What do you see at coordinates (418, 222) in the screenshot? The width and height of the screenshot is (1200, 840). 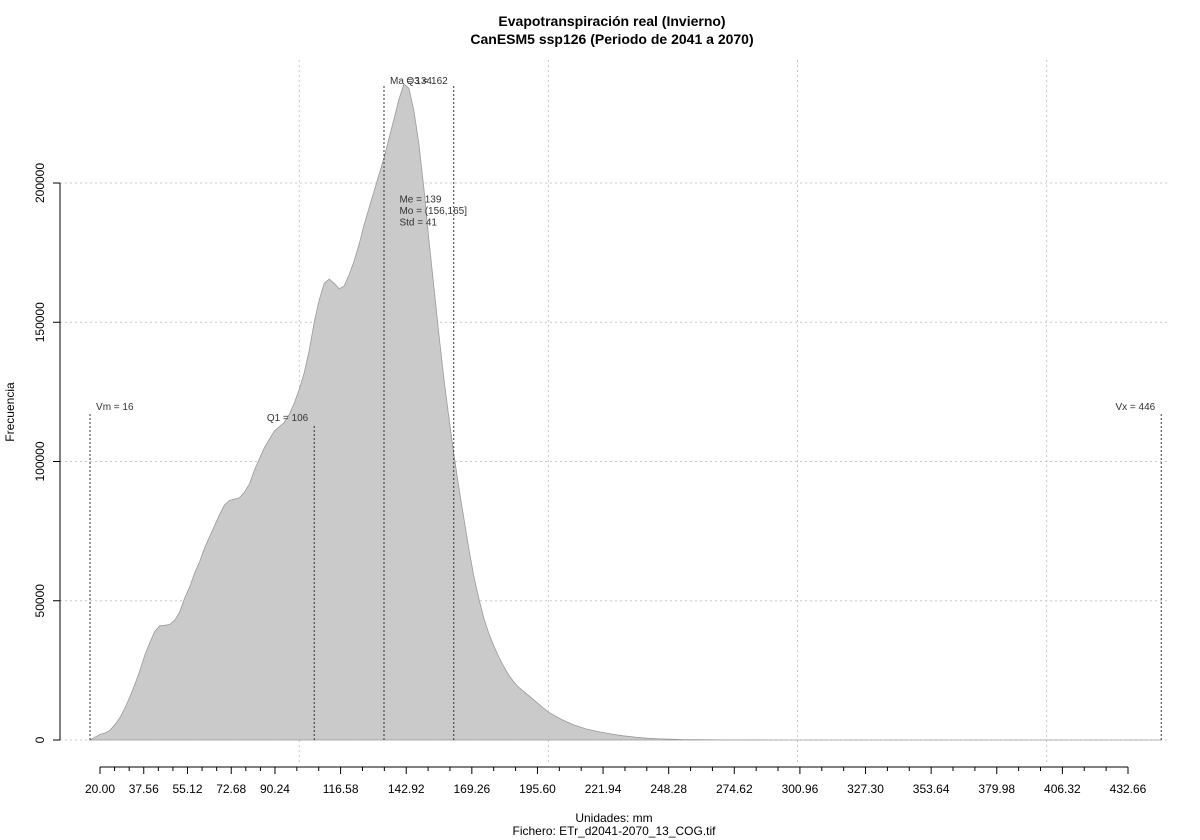 I see `stats-line-2: Std = 41` at bounding box center [418, 222].